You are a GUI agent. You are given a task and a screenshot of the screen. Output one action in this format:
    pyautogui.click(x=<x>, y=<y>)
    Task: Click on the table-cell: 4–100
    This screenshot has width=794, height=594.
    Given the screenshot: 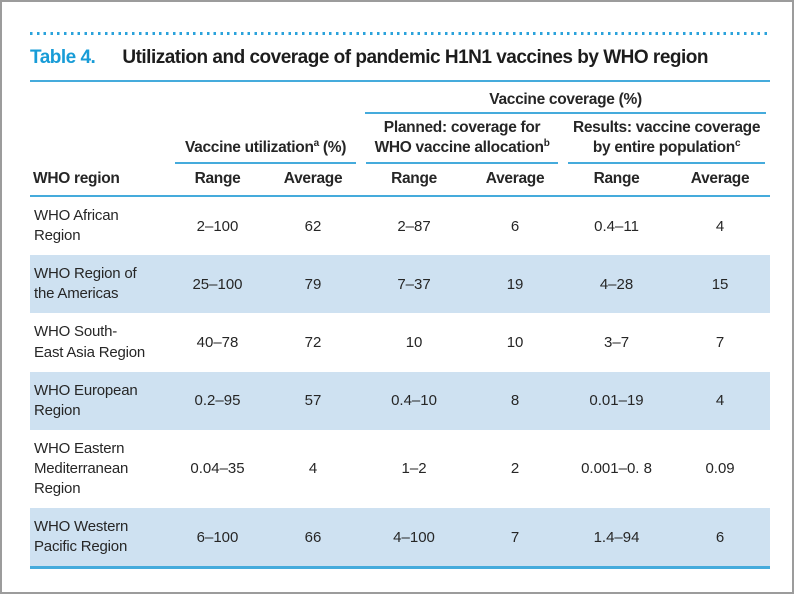 What is the action you would take?
    pyautogui.click(x=414, y=539)
    